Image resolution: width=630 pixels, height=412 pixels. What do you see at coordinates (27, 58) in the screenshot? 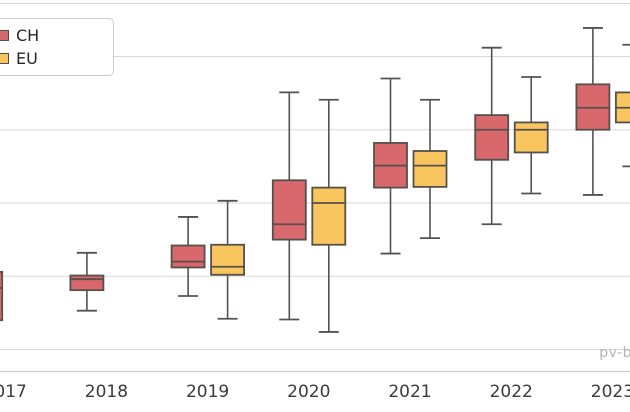
I see `legend-label-eu: EU` at bounding box center [27, 58].